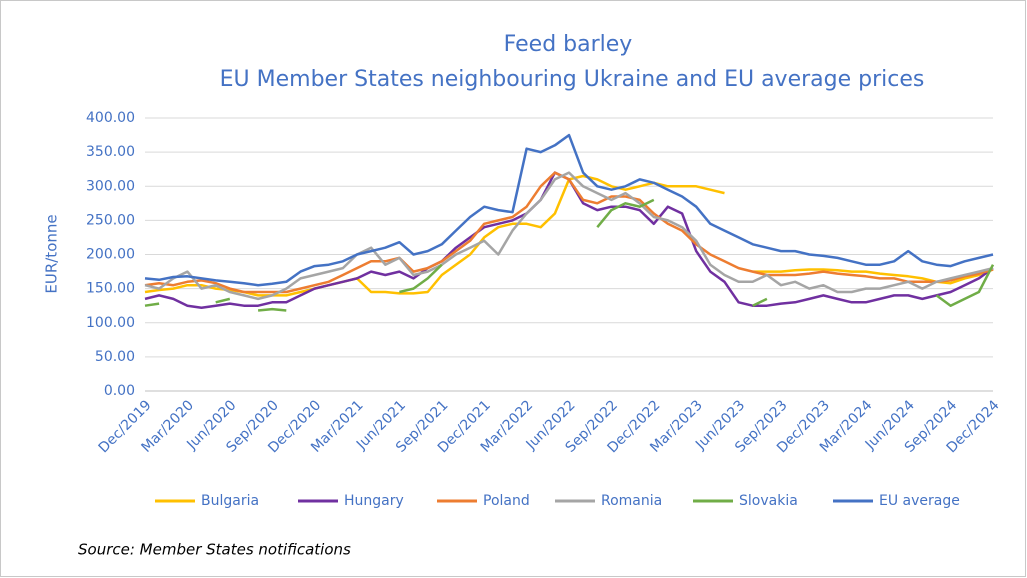 The image size is (1027, 578). Describe the element at coordinates (115, 357) in the screenshot. I see `y-tick-label: 50.00` at that location.